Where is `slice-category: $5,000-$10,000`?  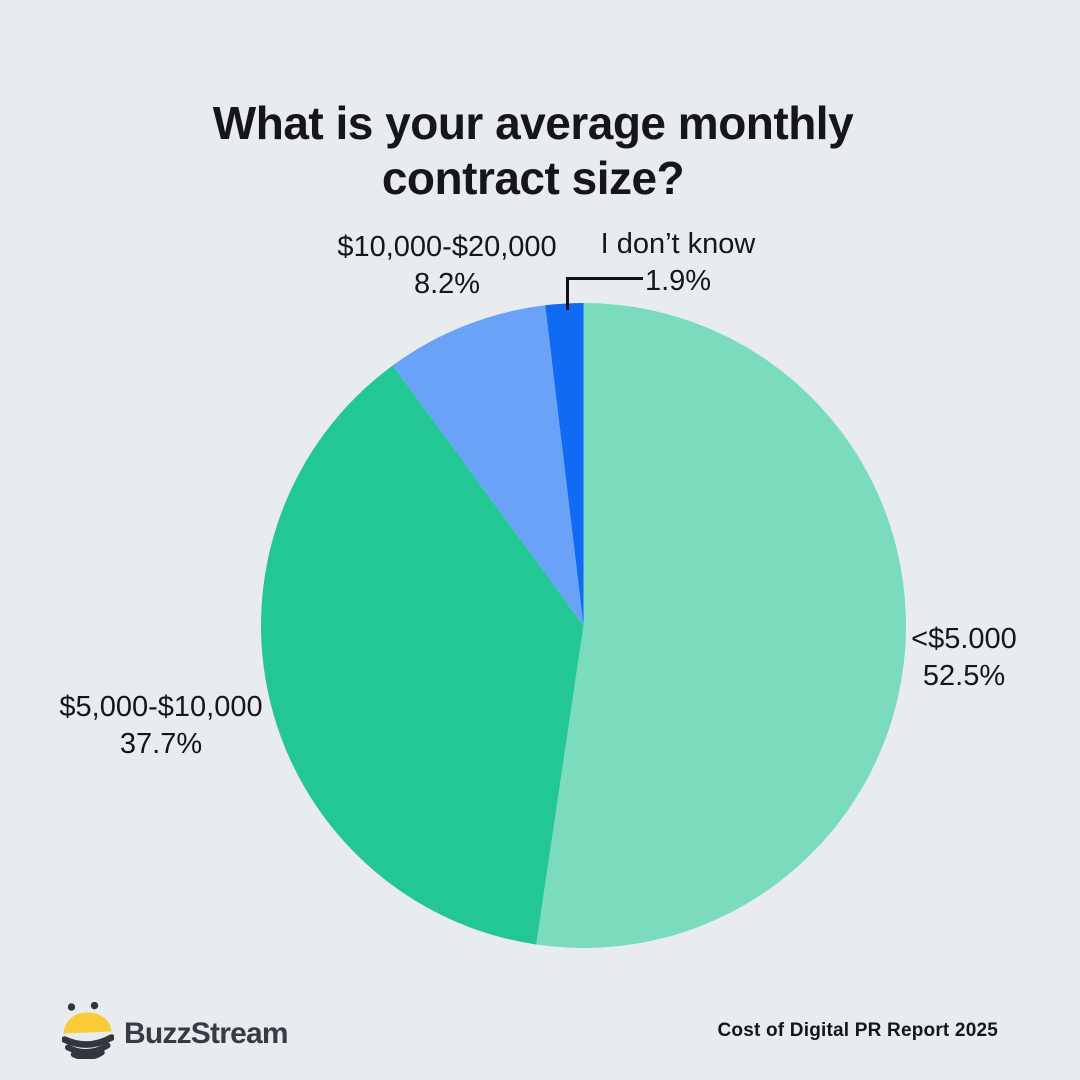 slice-category: $5,000-$10,000 is located at coordinates (161, 707).